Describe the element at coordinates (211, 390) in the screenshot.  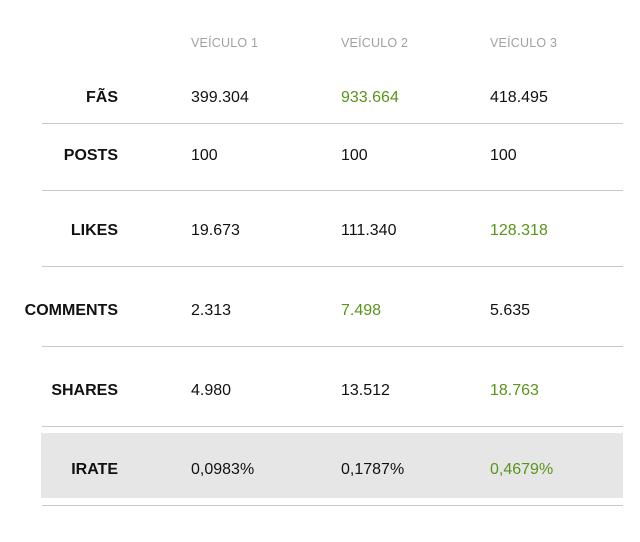
I see `table-cell: 4.980` at that location.